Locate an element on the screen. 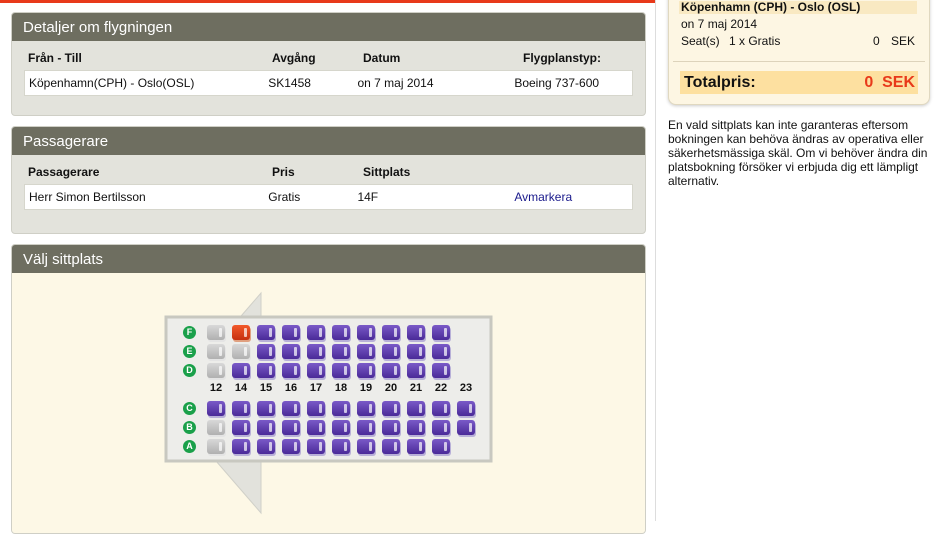  seat-15F is located at coordinates (266, 332).